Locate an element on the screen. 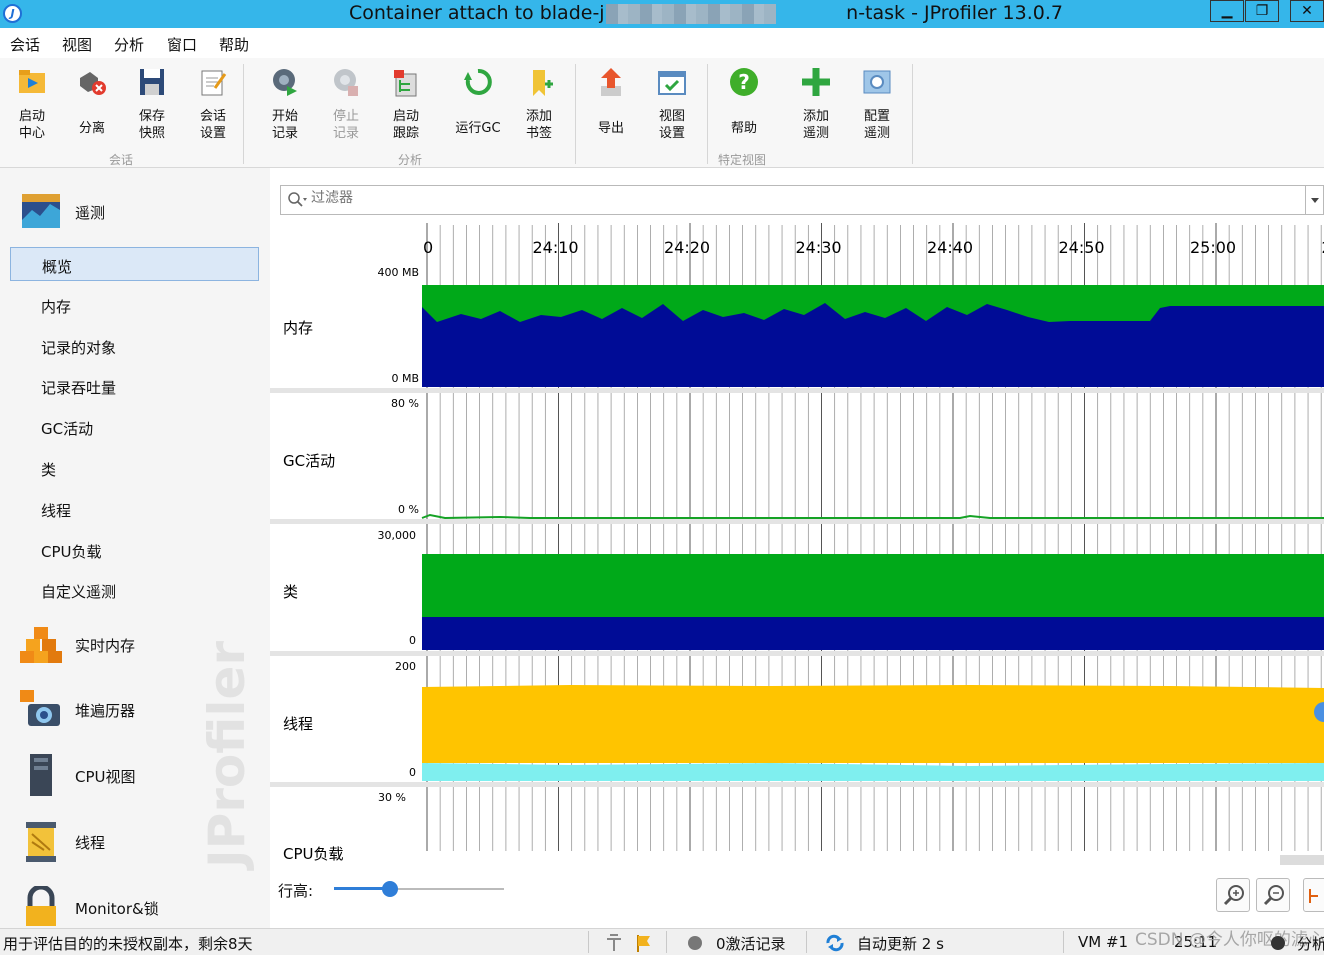 The image size is (1324, 955). time-tick-label: 24:10 is located at coordinates (556, 247).